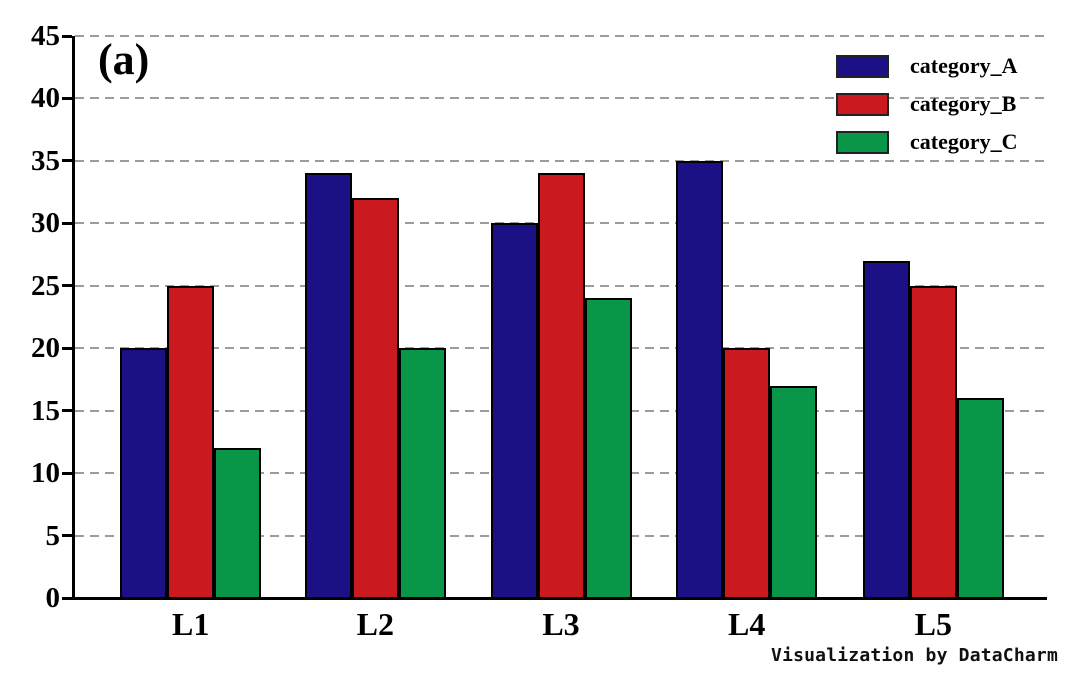 Image resolution: width=1080 pixels, height=689 pixels. Describe the element at coordinates (700, 379) in the screenshot. I see `bar-category_A-L4` at that location.